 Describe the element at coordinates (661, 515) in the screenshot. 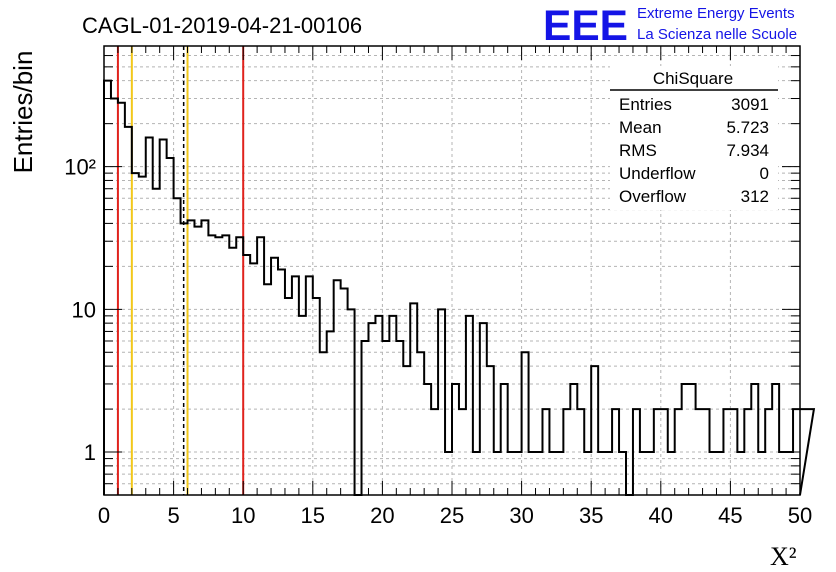

I see `x-tick-label: 40` at that location.